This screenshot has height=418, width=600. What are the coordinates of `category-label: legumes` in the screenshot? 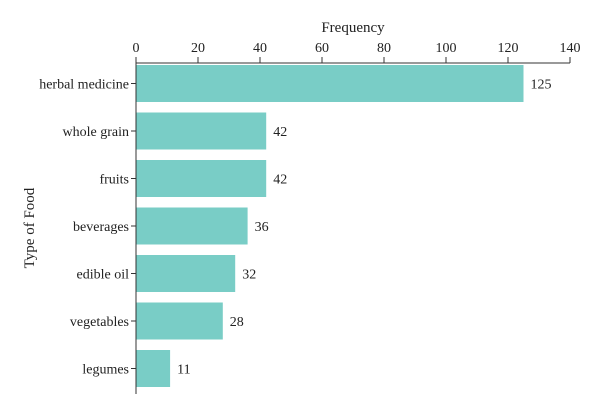 It's located at (105, 370).